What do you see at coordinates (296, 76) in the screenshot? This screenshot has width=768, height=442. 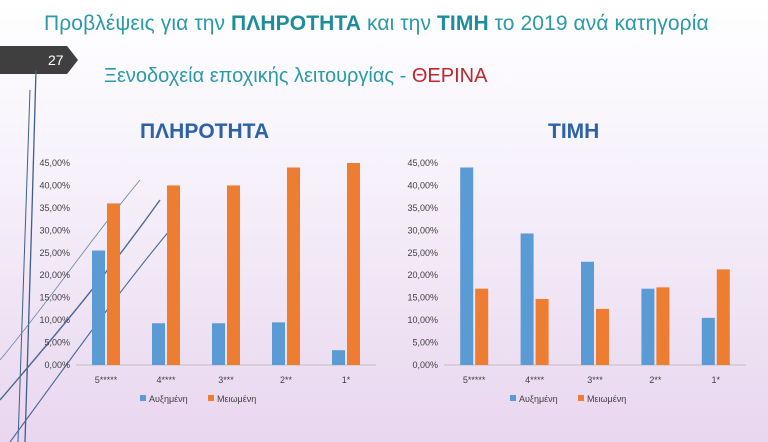 I see `slide-subtitle: Ξενοδοχεία εποχικής λειτουργίας - ΘΕΡΙΝΑ` at bounding box center [296, 76].